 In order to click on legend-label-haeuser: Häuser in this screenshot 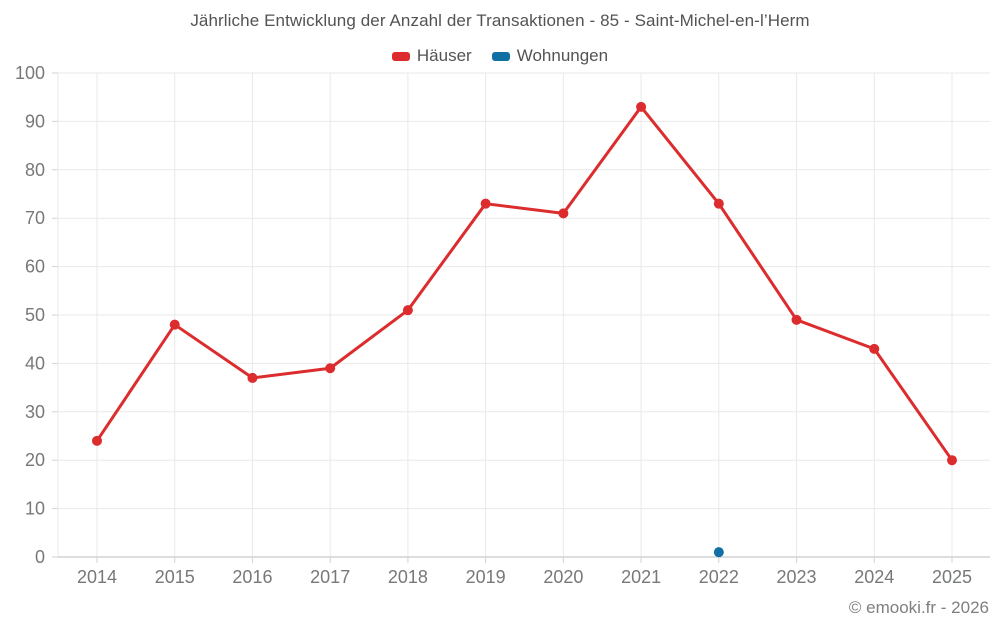, I will do `click(444, 55)`.